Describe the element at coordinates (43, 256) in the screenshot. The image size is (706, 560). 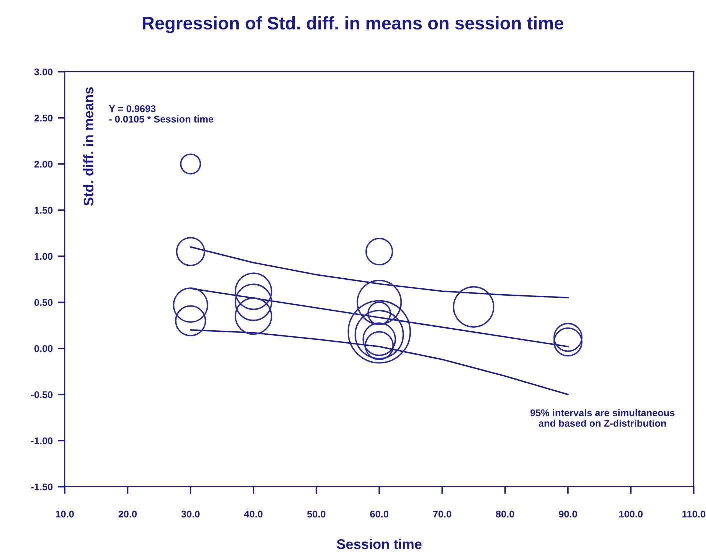
I see `y-tick-label: 1.00` at that location.